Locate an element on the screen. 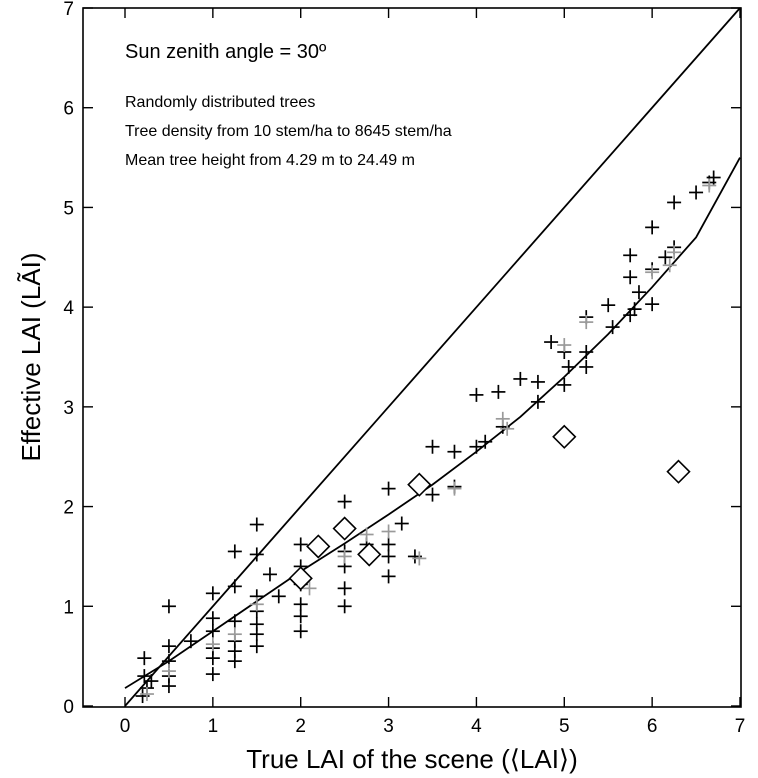 The width and height of the screenshot is (758, 778). x-tick-label: 4 is located at coordinates (476, 726).